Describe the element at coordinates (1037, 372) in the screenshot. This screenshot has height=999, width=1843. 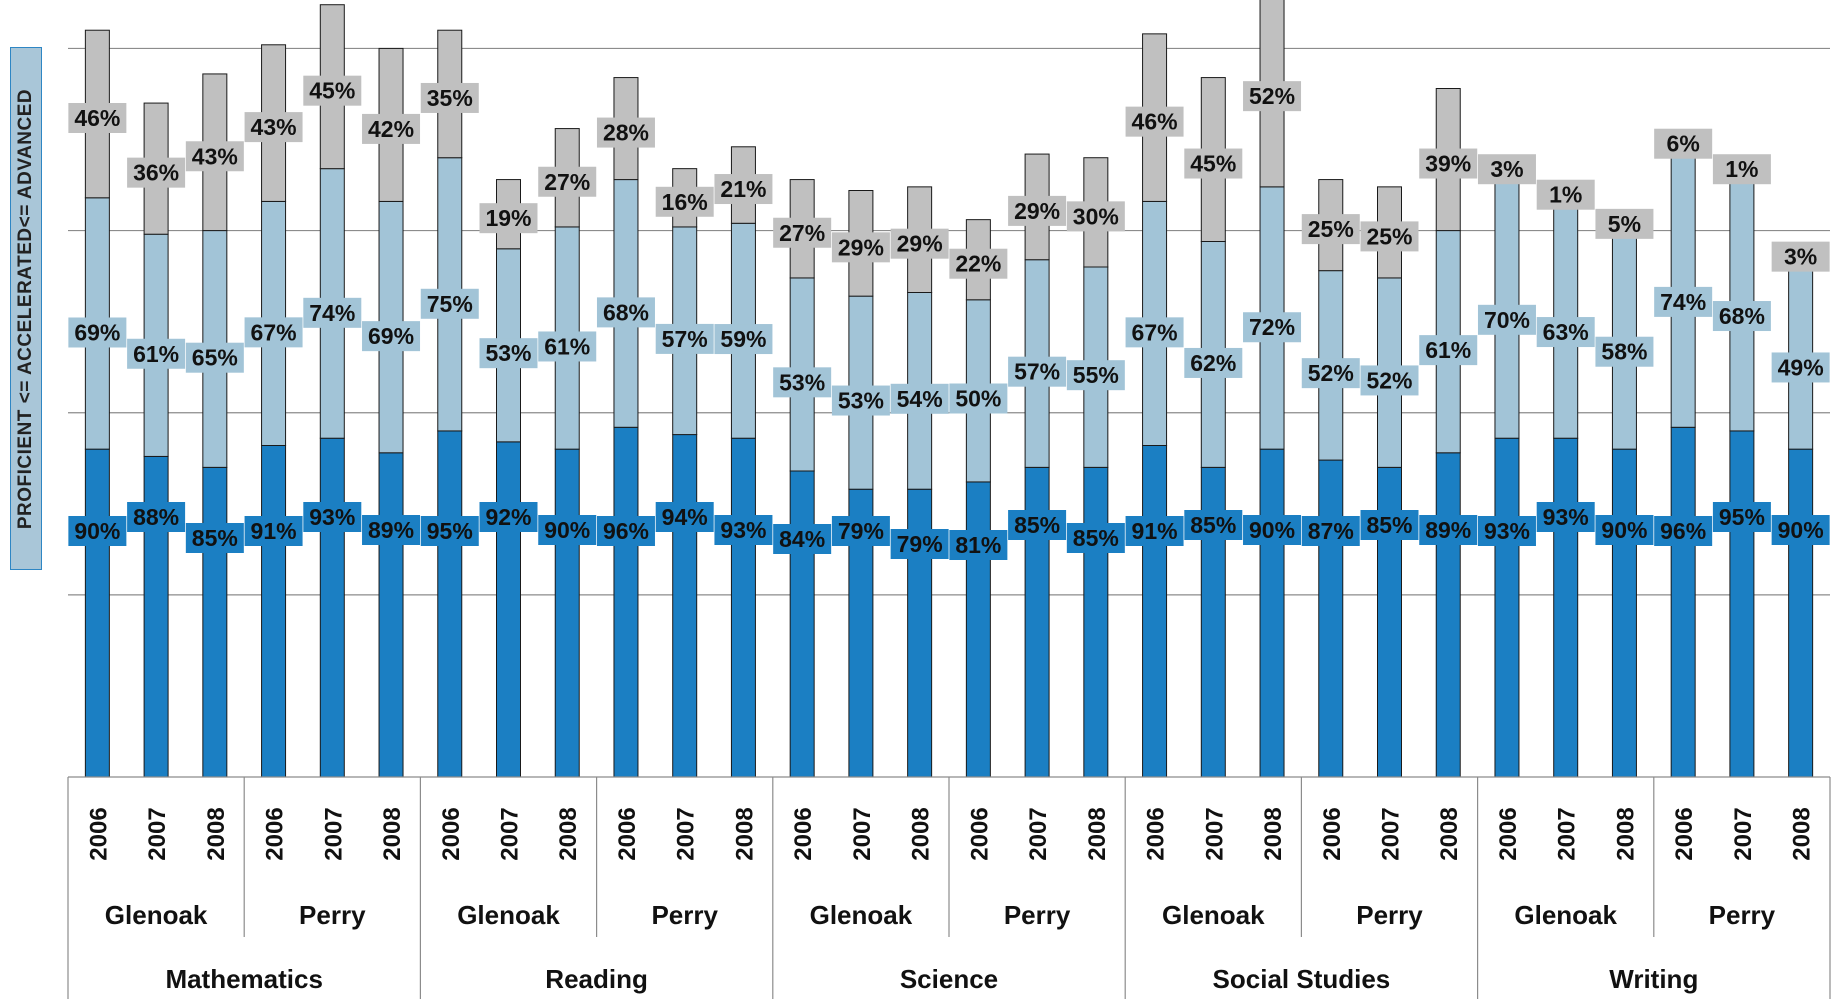
I see `accelerated-label: 57%` at that location.